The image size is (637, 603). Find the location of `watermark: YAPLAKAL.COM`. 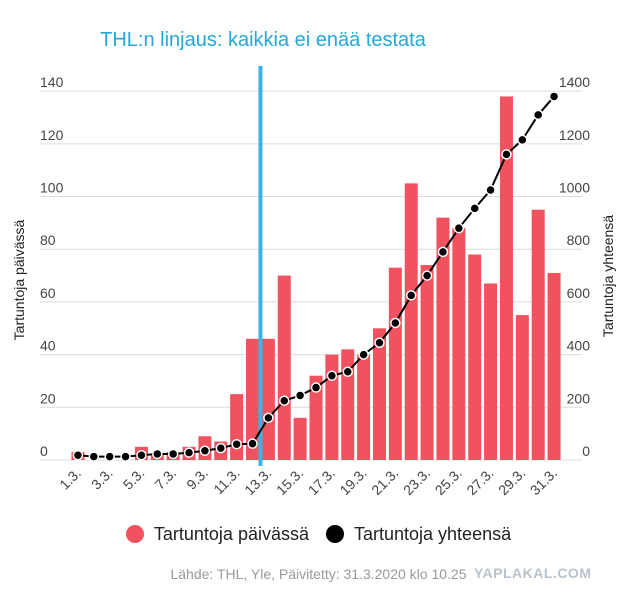

watermark: YAPLAKAL.COM is located at coordinates (533, 573).